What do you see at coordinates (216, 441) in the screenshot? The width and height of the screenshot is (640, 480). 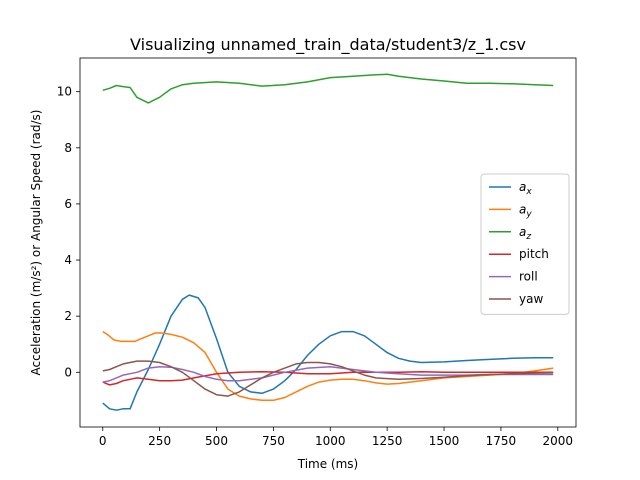 I see `x-tick-label: 500` at bounding box center [216, 441].